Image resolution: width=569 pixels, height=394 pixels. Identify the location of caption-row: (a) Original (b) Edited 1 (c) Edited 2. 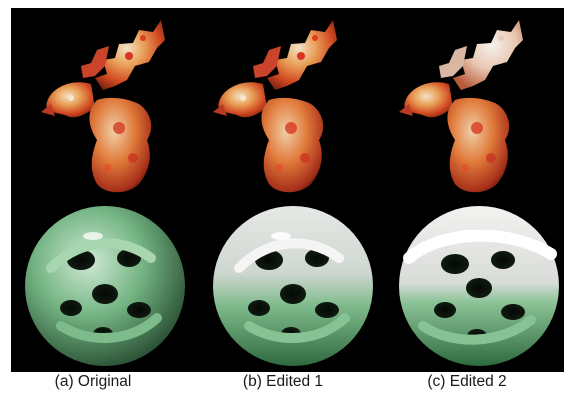
(284, 383).